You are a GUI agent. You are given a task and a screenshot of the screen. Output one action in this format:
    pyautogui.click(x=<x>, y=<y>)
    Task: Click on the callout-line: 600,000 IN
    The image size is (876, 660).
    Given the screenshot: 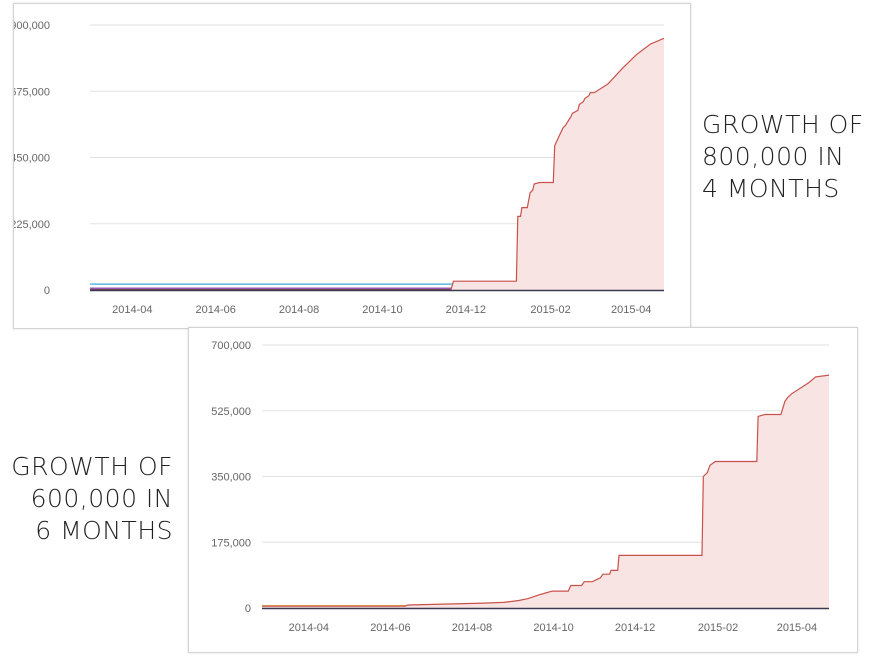 What is the action you would take?
    pyautogui.click(x=101, y=498)
    